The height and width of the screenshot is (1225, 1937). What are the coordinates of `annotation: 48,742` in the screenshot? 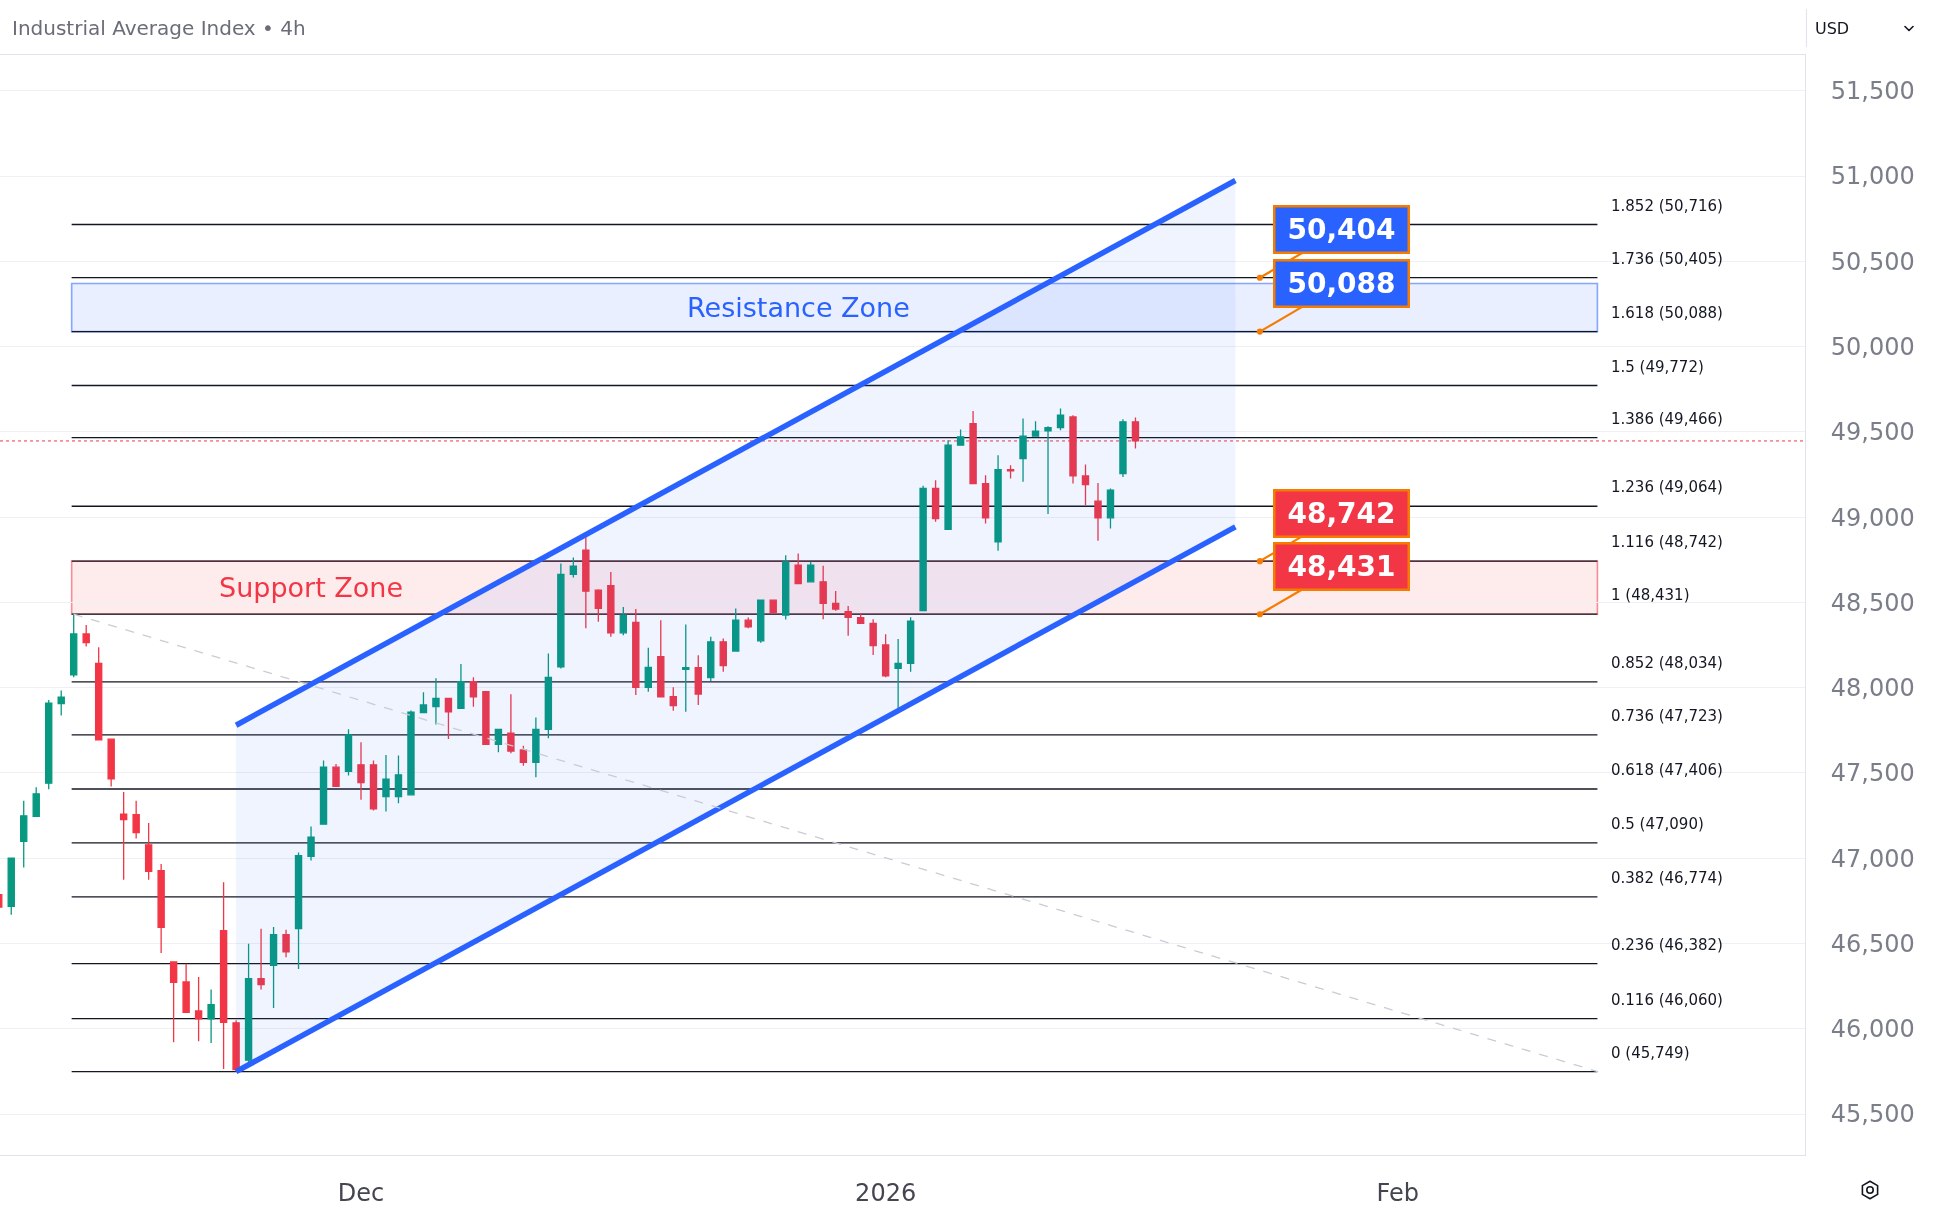 It's located at (1341, 513).